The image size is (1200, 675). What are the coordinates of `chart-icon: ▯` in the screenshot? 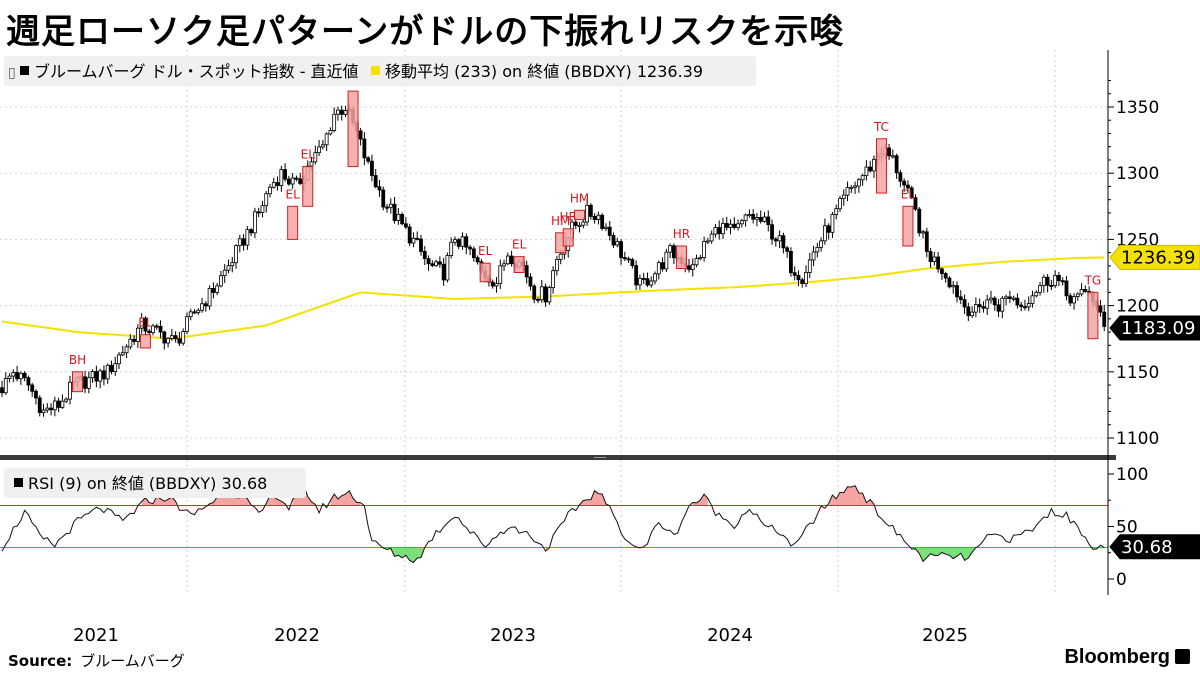 It's located at (12, 73).